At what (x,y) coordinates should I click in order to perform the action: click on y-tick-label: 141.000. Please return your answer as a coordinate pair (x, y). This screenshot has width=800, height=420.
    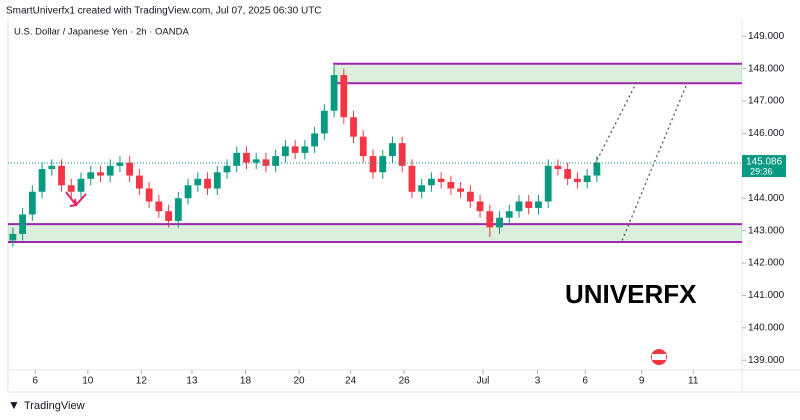
    Looking at the image, I should click on (766, 295).